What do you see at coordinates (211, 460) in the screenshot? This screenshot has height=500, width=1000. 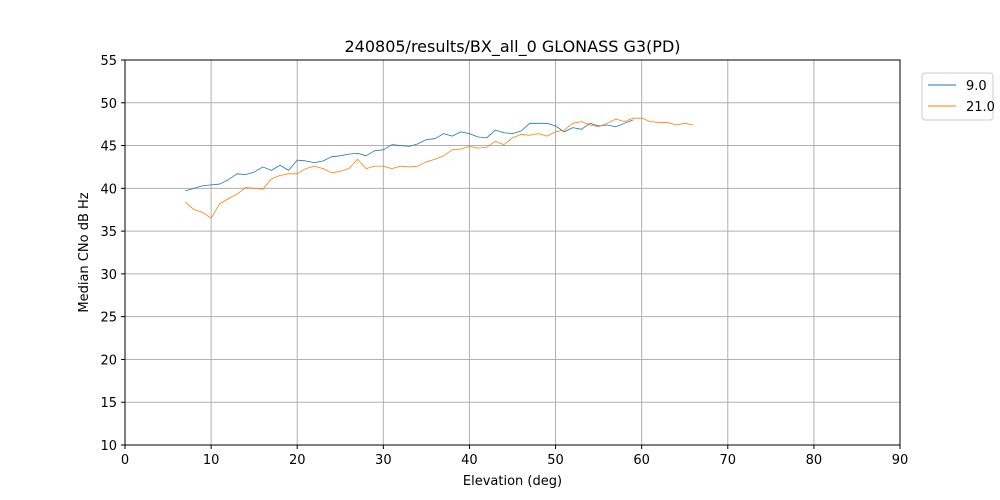 I see `x-tick-label: 10` at bounding box center [211, 460].